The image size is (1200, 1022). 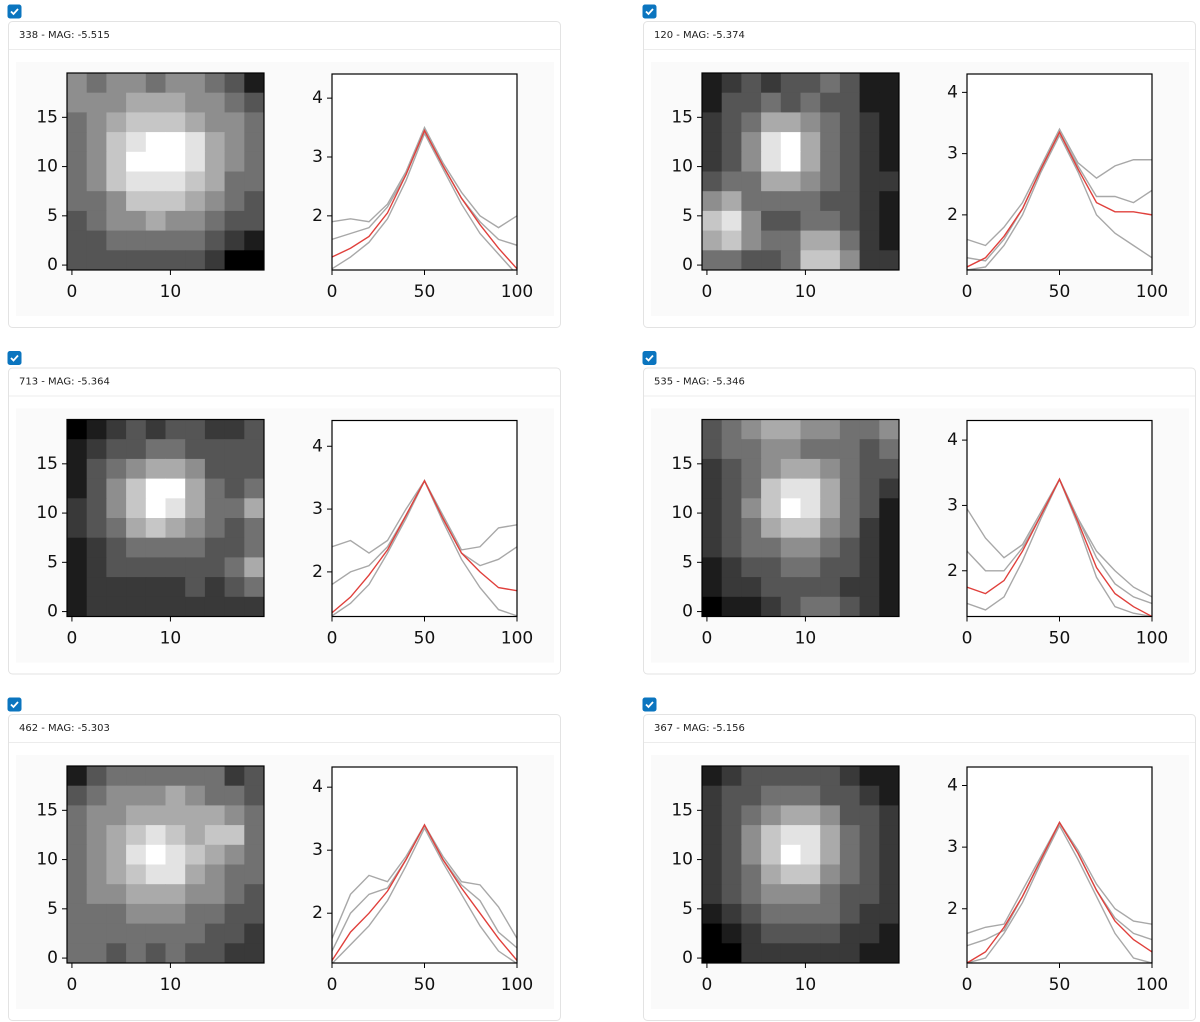 I want to click on profile-line, so click(x=424, y=894).